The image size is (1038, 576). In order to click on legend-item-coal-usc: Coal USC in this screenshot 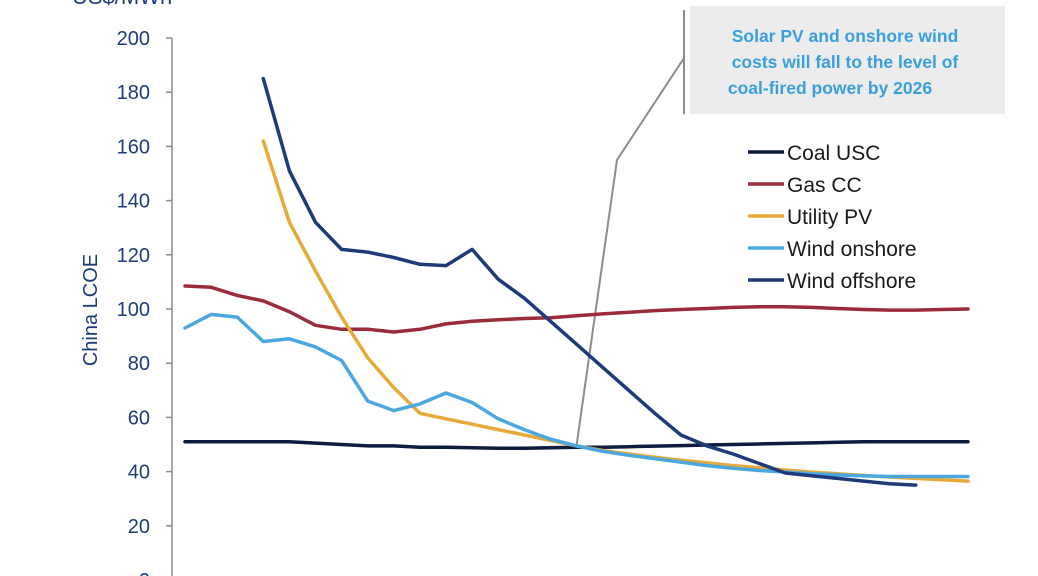, I will do `click(814, 153)`.